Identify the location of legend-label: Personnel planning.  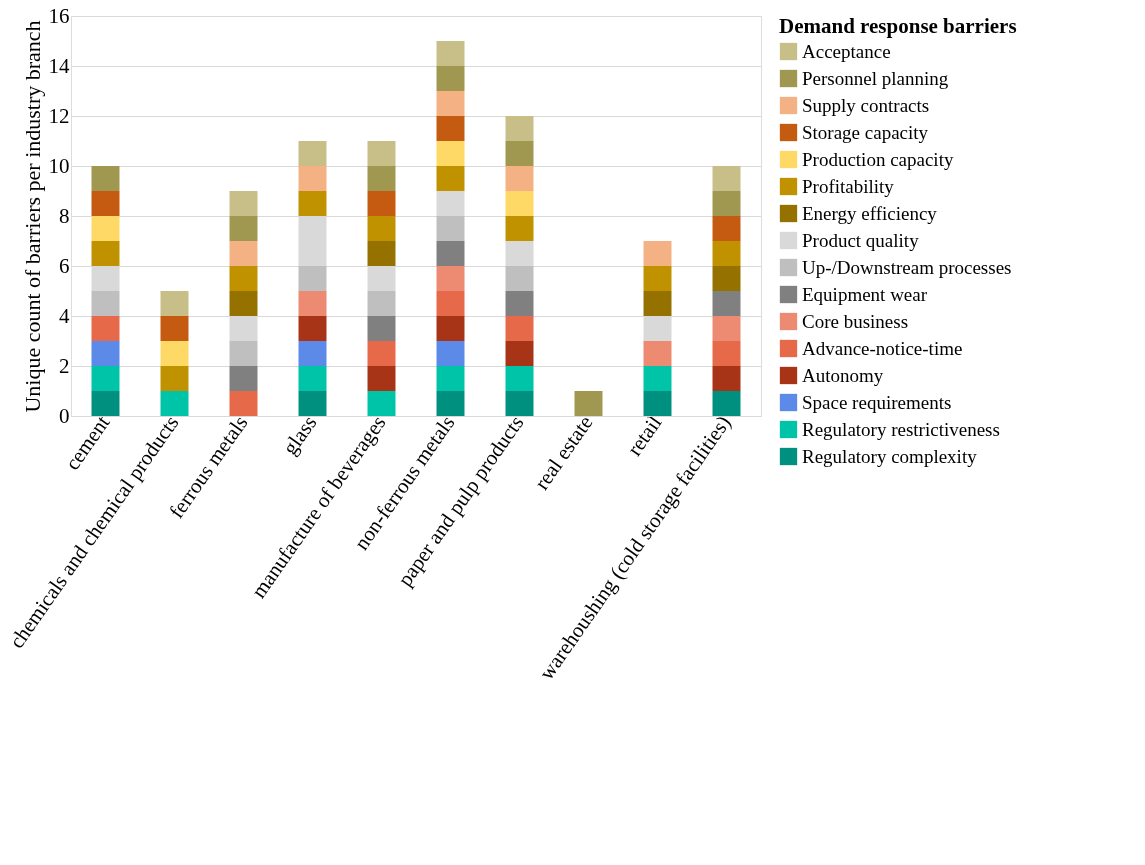
(875, 78).